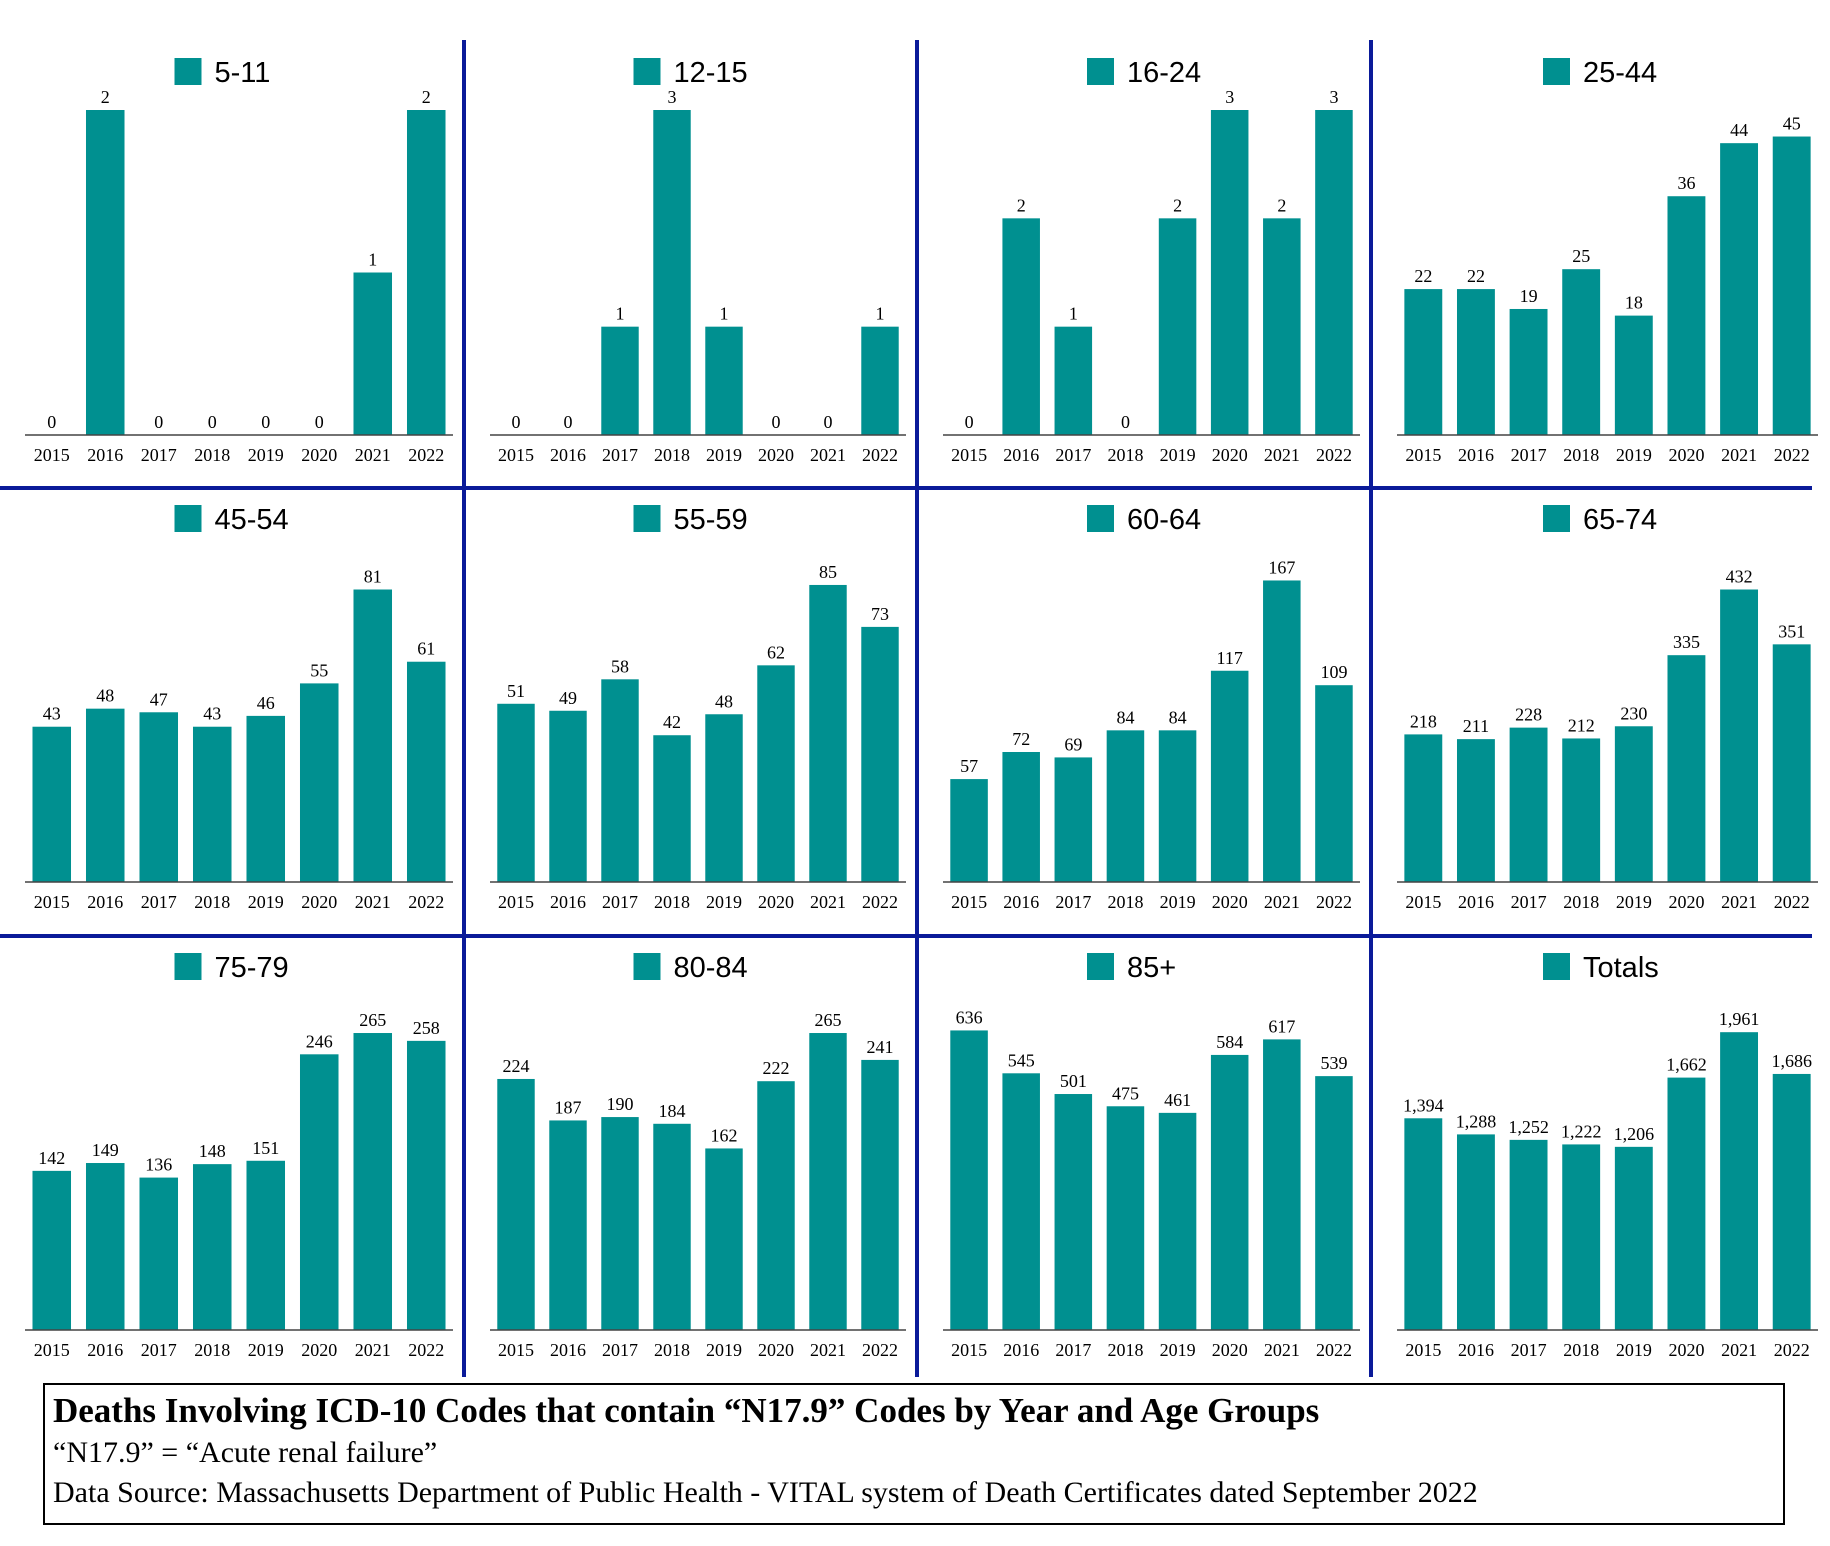 The image size is (1830, 1546). I want to click on caption-definition: “N17.9” = “Acute renal failure”, so click(245, 1452).